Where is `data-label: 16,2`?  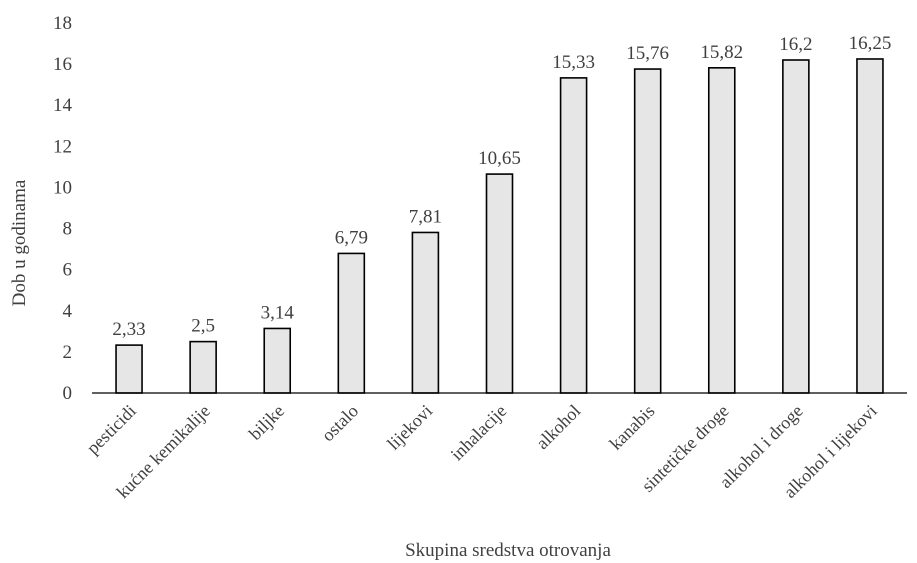 data-label: 16,2 is located at coordinates (795, 44).